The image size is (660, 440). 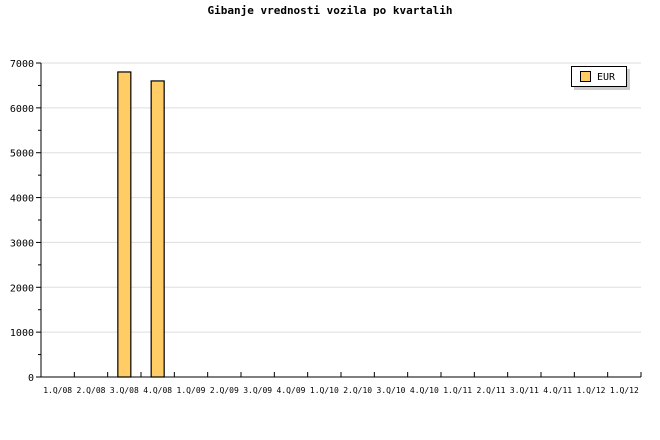 What do you see at coordinates (357, 390) in the screenshot?
I see `x-tick-label: 2.Q/10` at bounding box center [357, 390].